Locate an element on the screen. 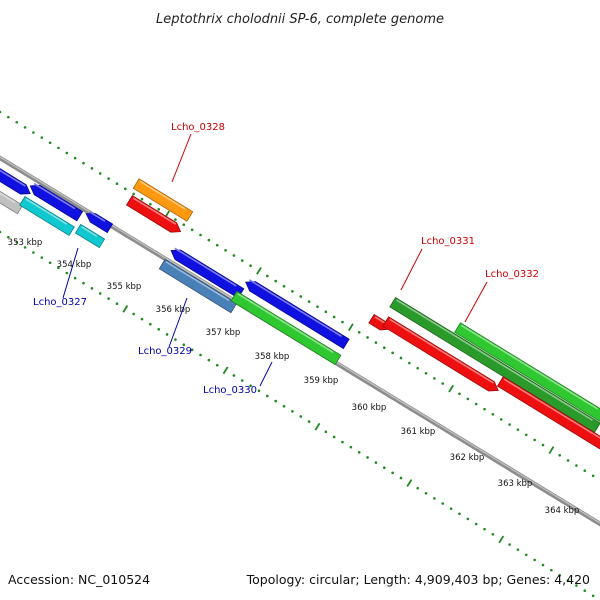 This screenshot has height=600, width=600. blue-cds-e is located at coordinates (296, 313).